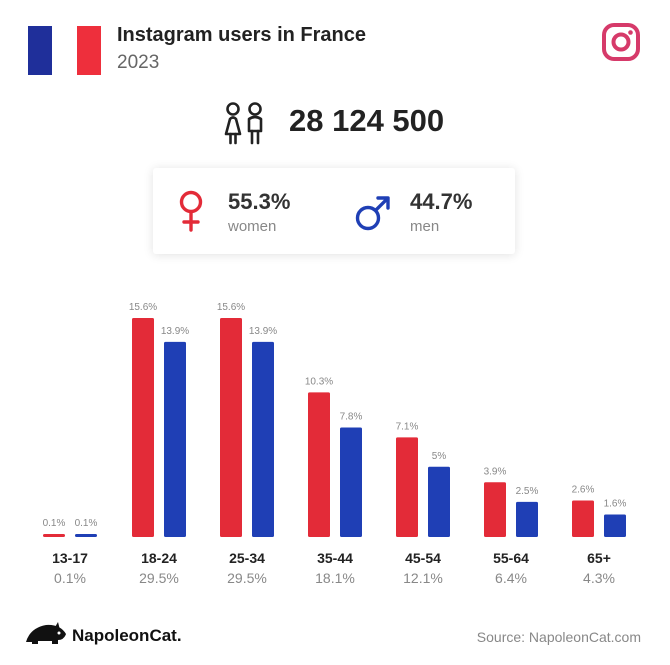  I want to click on total-users: 28 124 500, so click(367, 120).